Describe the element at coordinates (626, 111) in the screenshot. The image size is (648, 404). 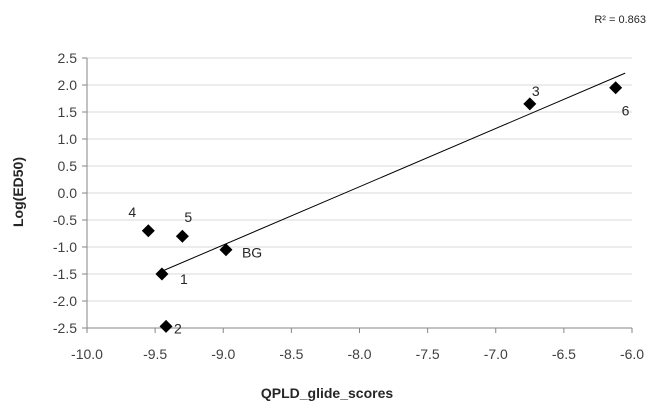
I see `point-label-6: 6` at that location.